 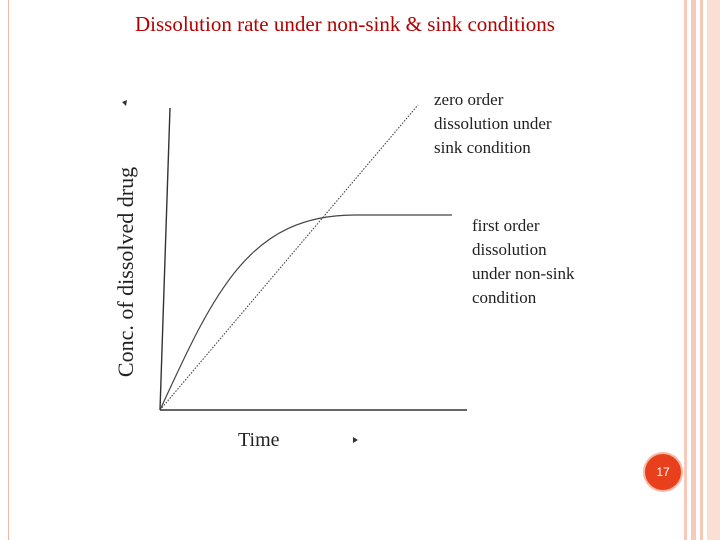 I want to click on first-order-curve, so click(x=305, y=312).